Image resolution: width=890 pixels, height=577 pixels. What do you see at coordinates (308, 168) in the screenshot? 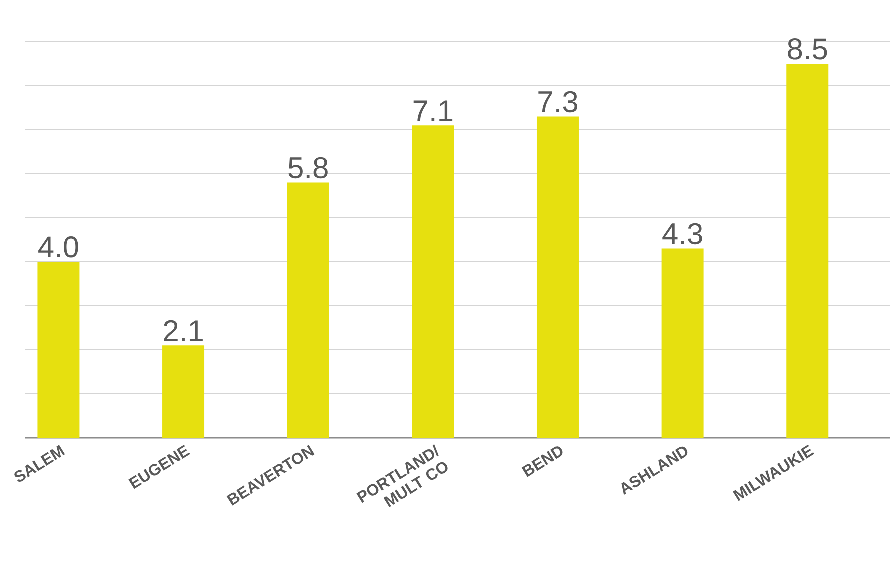
I see `data-label: 5.8` at bounding box center [308, 168].